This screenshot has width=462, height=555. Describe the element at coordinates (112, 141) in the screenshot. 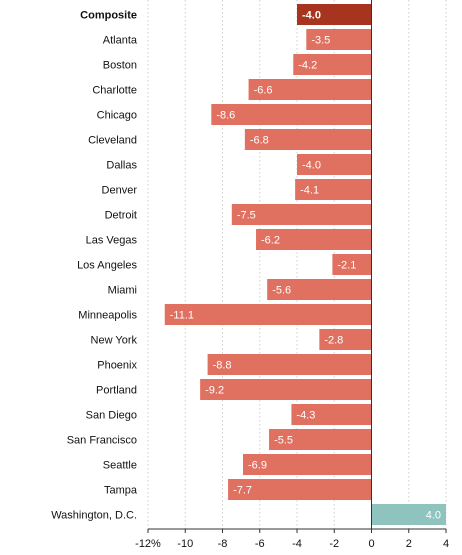

I see `category-label-cleveland: Cleveland` at that location.